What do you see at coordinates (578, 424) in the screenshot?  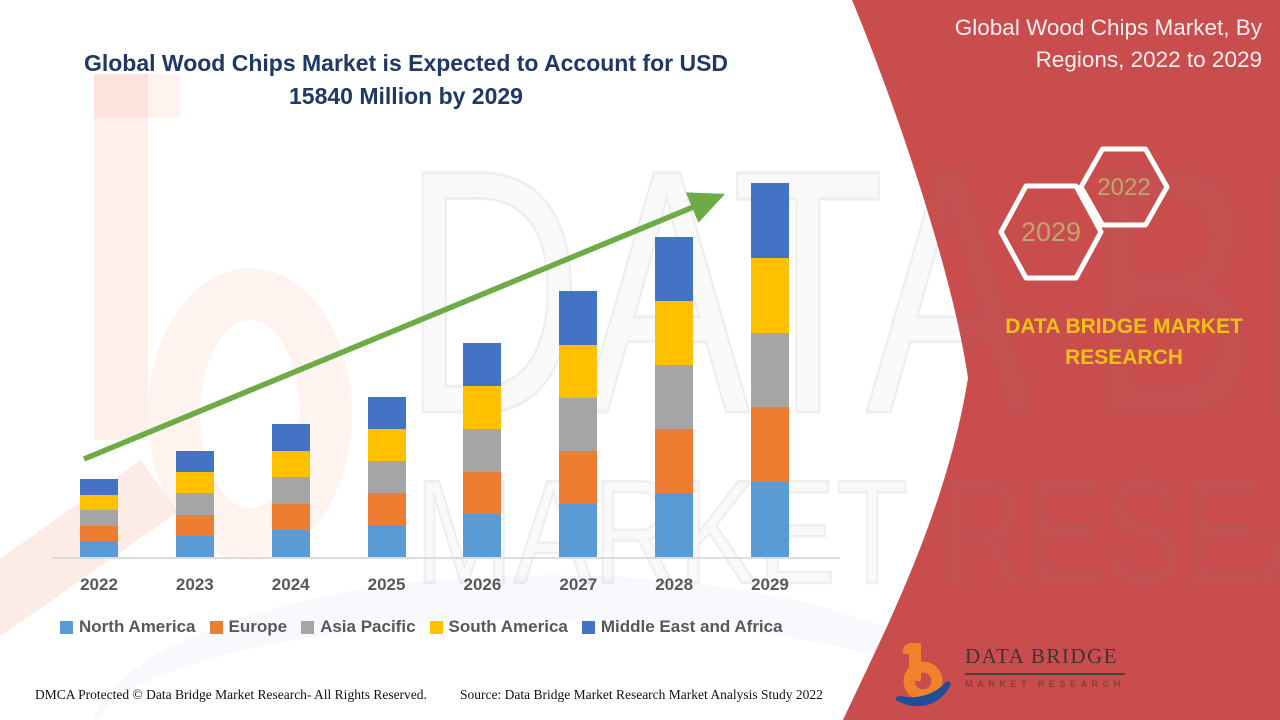 I see `bar-segment-2027-asia-pacific` at bounding box center [578, 424].